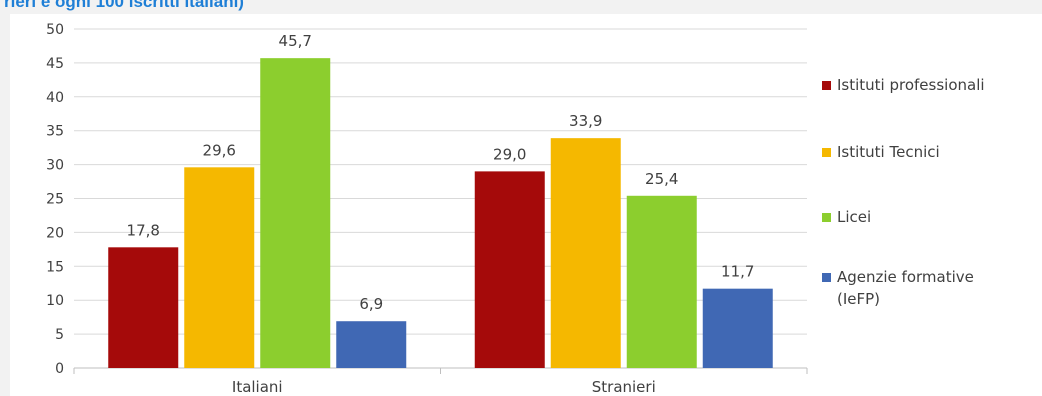 This screenshot has height=396, width=1042. I want to click on y-tick-label: 25, so click(55, 200).